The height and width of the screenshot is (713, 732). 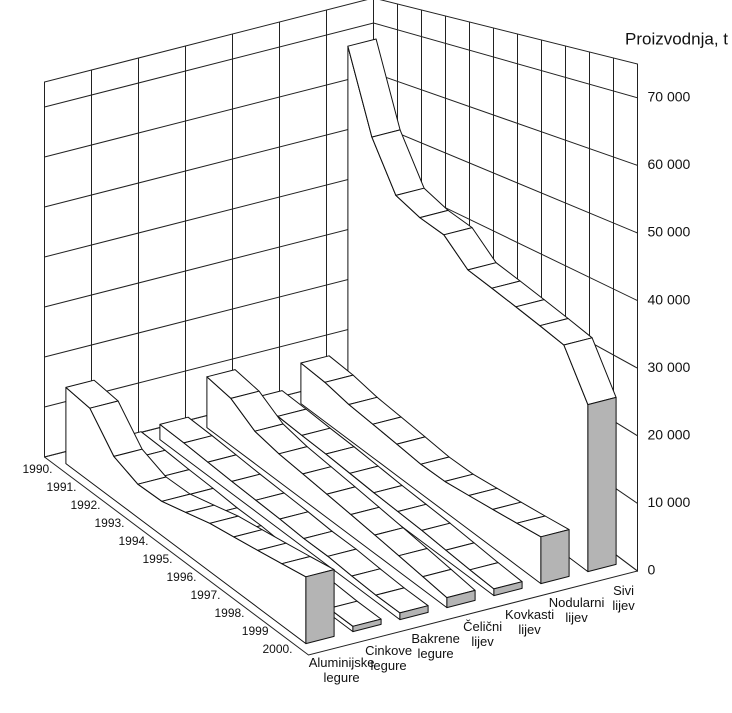 What do you see at coordinates (61, 487) in the screenshot?
I see `x-tick-label: 1991.` at bounding box center [61, 487].